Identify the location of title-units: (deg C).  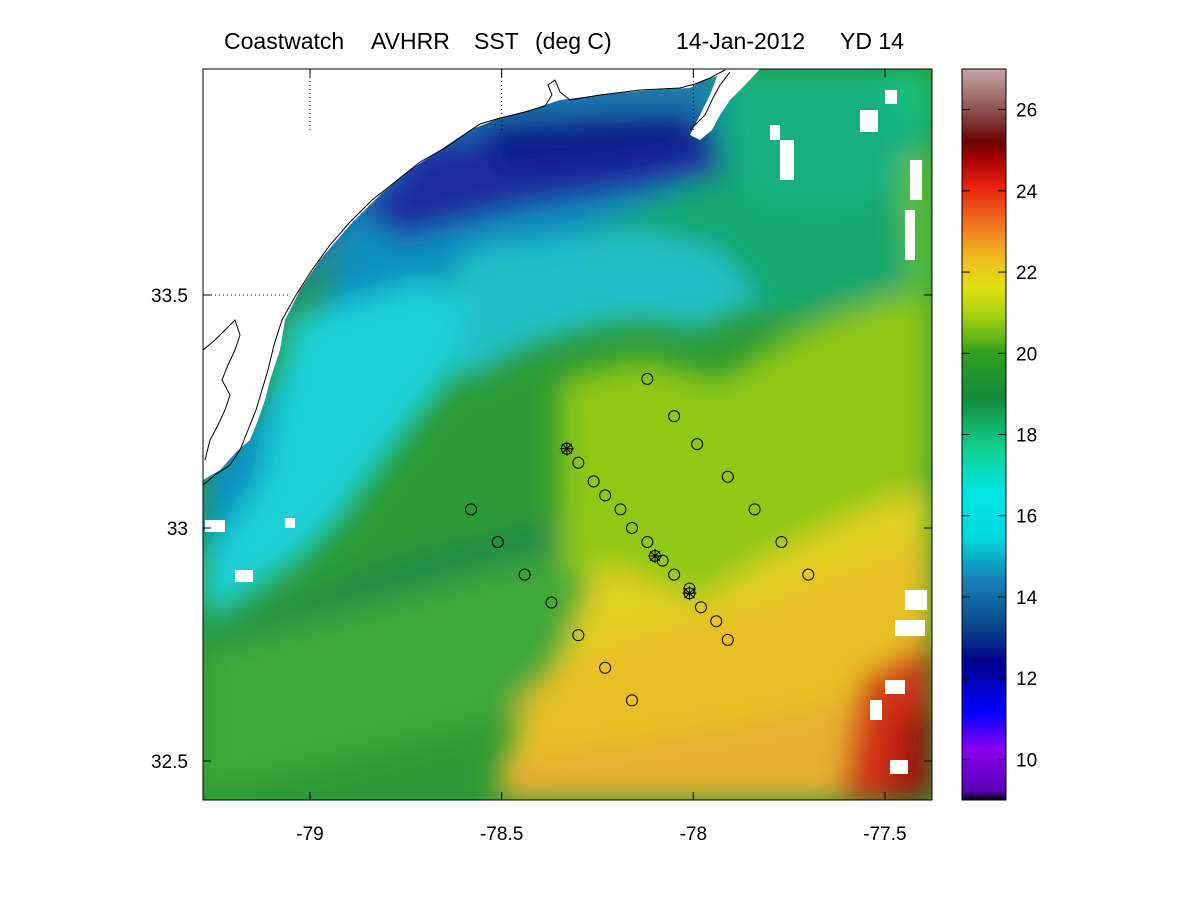
(573, 41).